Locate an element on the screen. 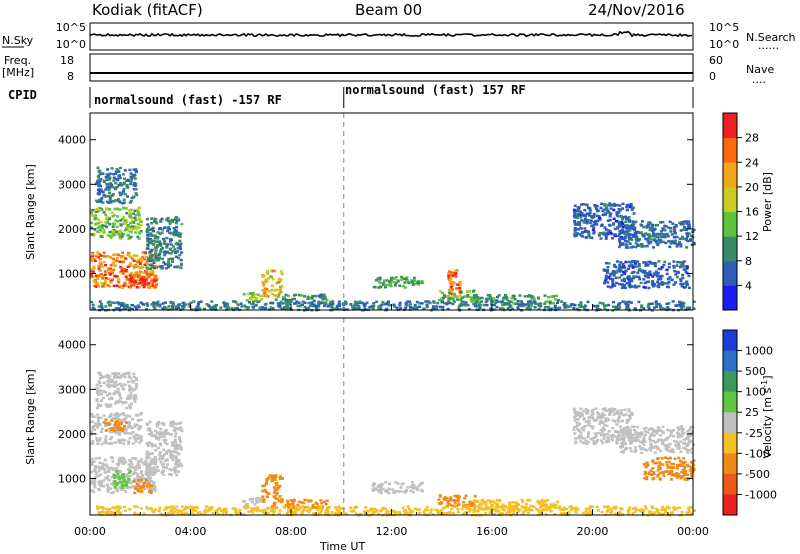 The height and width of the screenshot is (554, 800). colorbar-swatch is located at coordinates (730, 126).